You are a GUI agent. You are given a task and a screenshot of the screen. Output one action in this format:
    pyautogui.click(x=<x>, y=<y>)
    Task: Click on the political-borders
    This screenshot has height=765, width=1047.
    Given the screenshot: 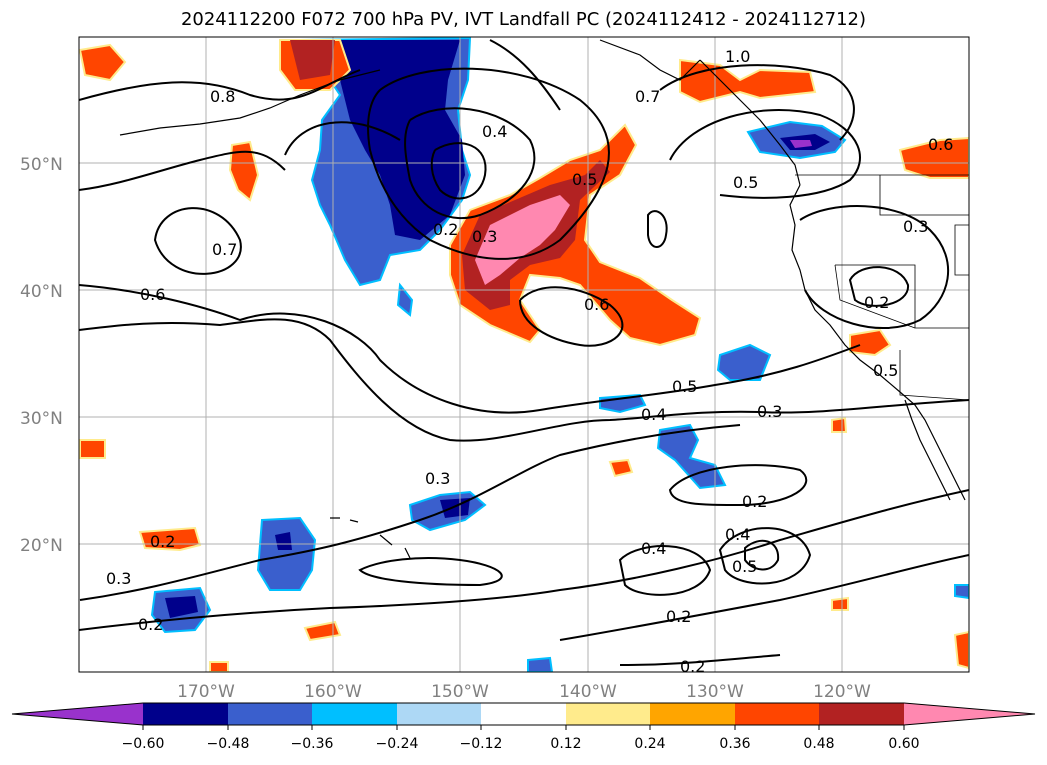 What is the action you would take?
    pyautogui.click(x=882, y=287)
    